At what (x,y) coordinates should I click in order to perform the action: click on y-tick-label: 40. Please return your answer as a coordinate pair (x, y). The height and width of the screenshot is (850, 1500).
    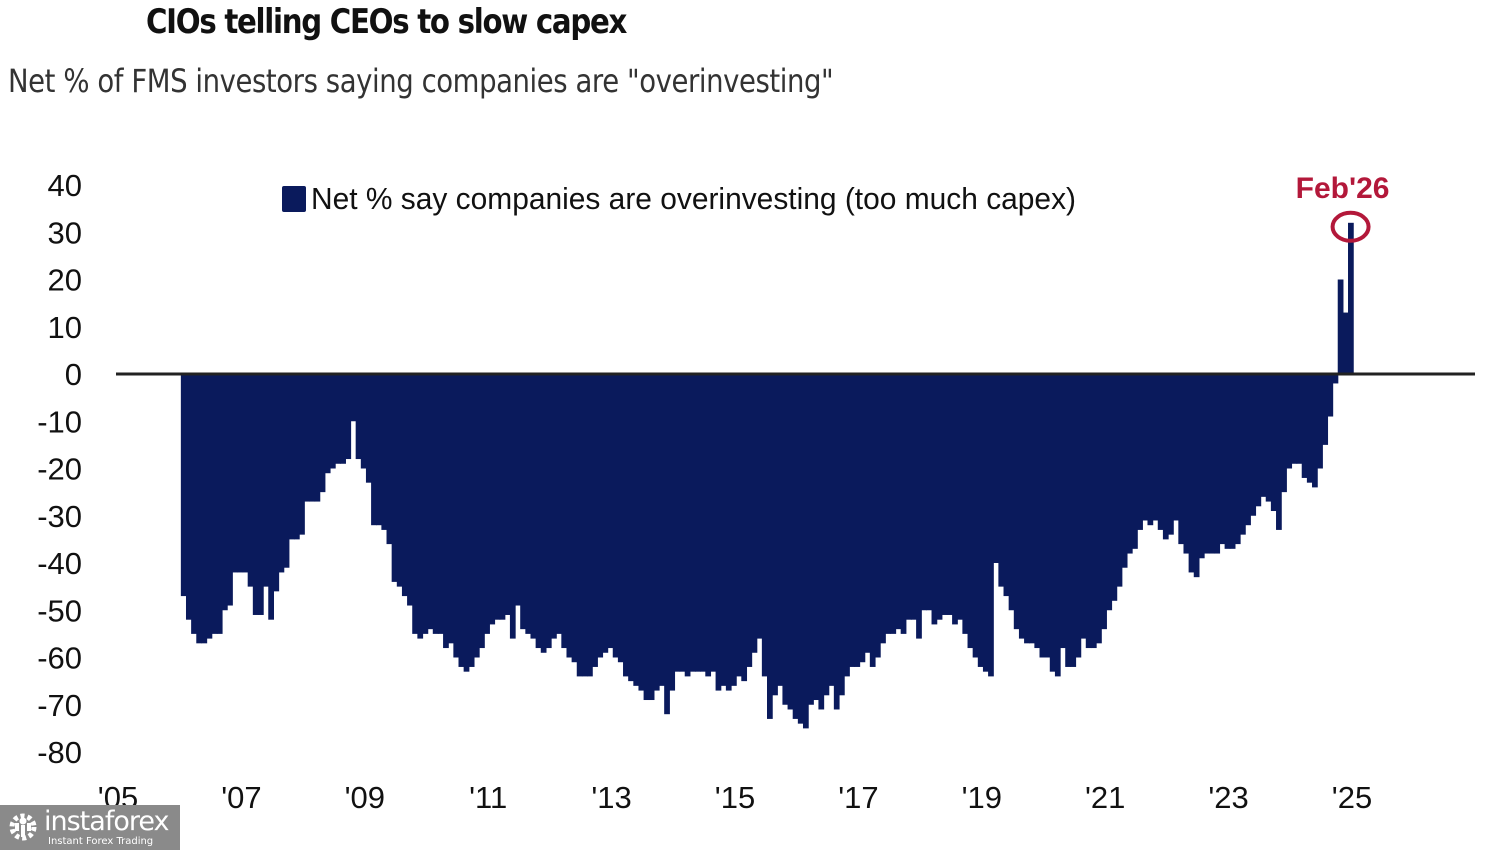
    Looking at the image, I should click on (65, 185).